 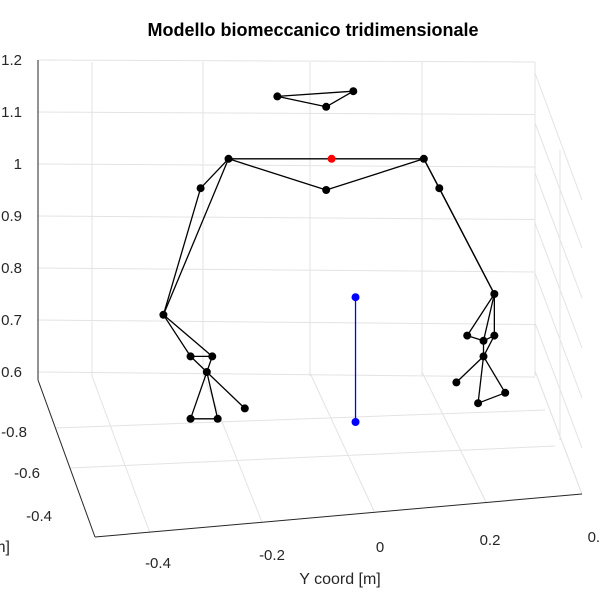 I want to click on y-tick-label: -0.4, so click(x=158, y=563).